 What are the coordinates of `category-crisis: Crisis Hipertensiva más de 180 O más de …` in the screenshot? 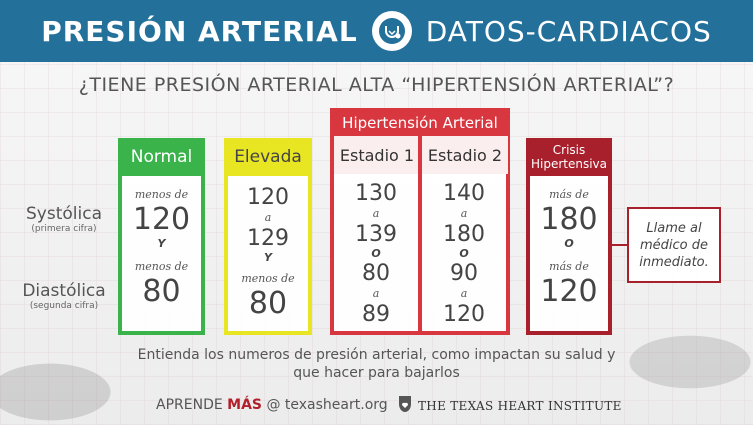 It's located at (569, 236).